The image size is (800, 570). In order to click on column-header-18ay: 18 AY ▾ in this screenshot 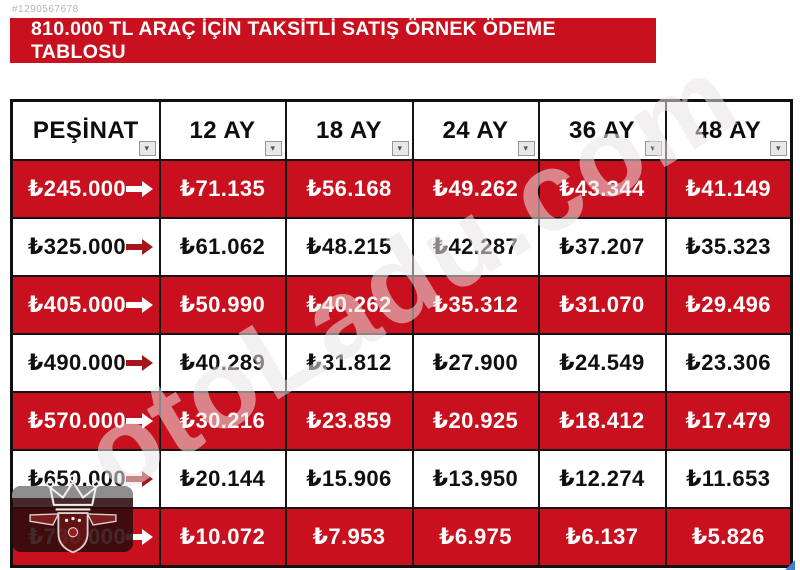, I will do `click(349, 130)`.